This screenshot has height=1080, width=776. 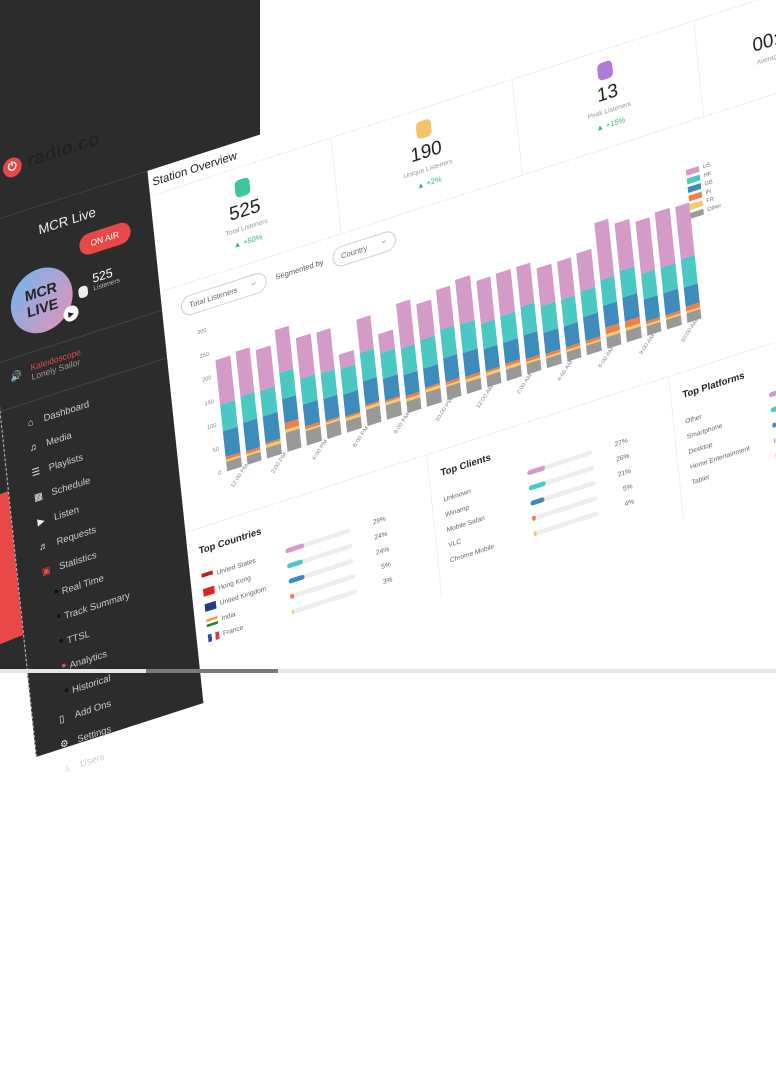 What do you see at coordinates (41, 300) in the screenshot?
I see `station-cover-art: MCR LIVE` at bounding box center [41, 300].